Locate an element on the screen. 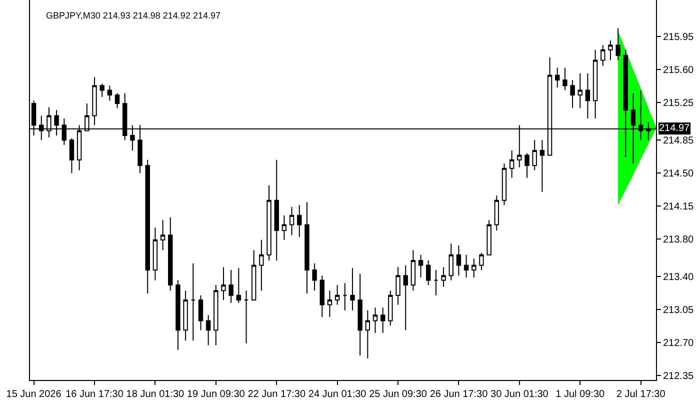 This screenshot has height=400, width=700. x-tick-label: 2 Jul 17:30 is located at coordinates (641, 394).